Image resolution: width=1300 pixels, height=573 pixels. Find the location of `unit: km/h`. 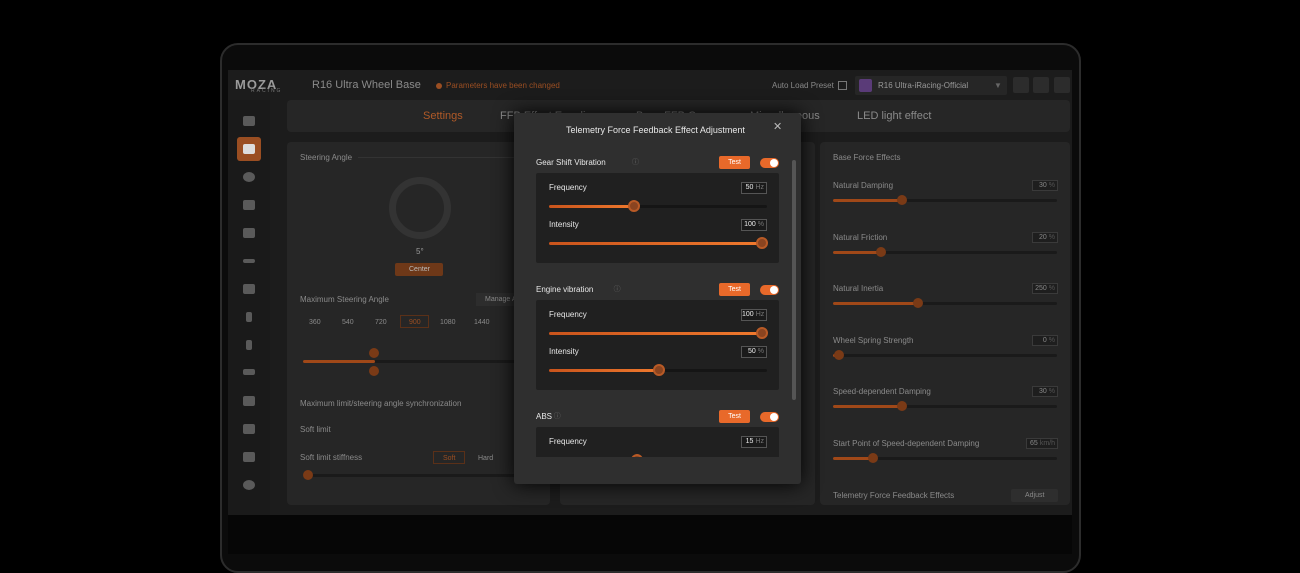

unit: km/h is located at coordinates (1047, 443).